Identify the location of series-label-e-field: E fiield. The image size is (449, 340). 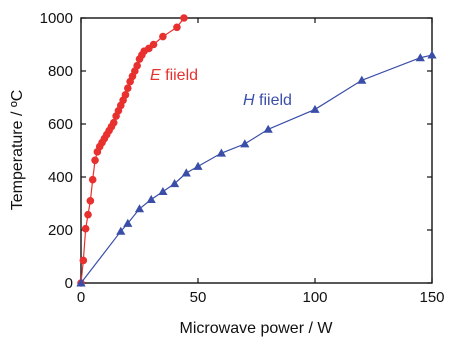
(174, 75).